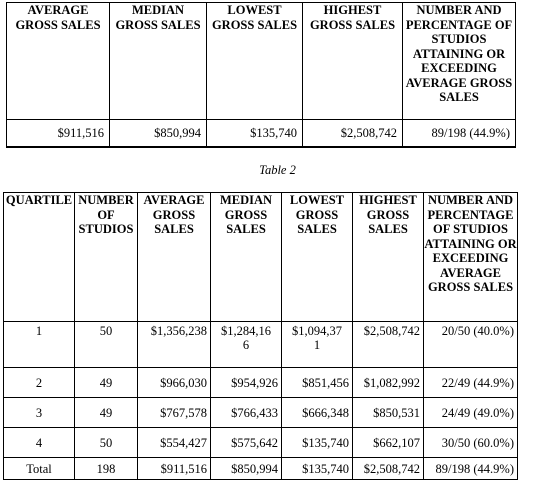 The height and width of the screenshot is (494, 555). I want to click on cell-average: $1,356,238, so click(174, 344).